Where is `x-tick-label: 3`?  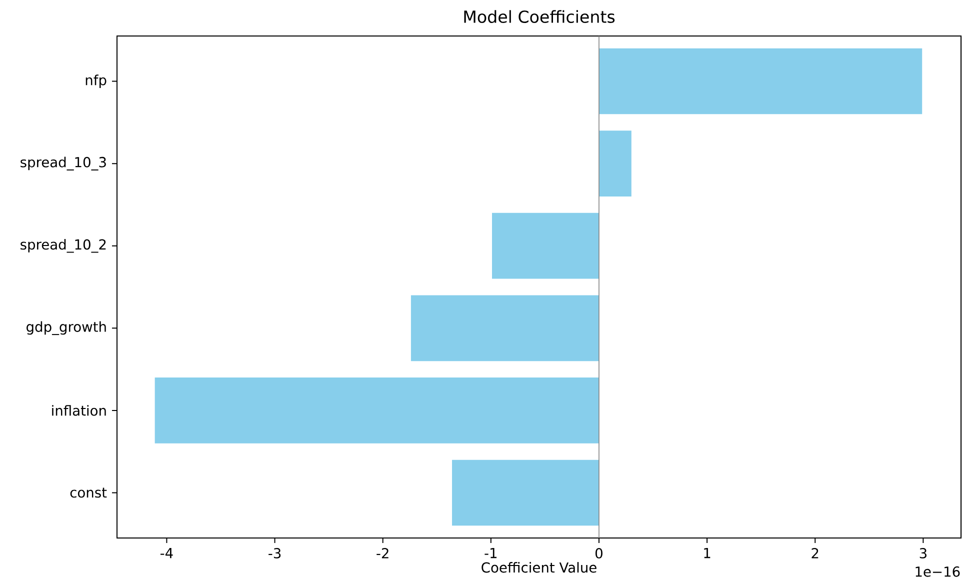 x-tick-label: 3 is located at coordinates (923, 553).